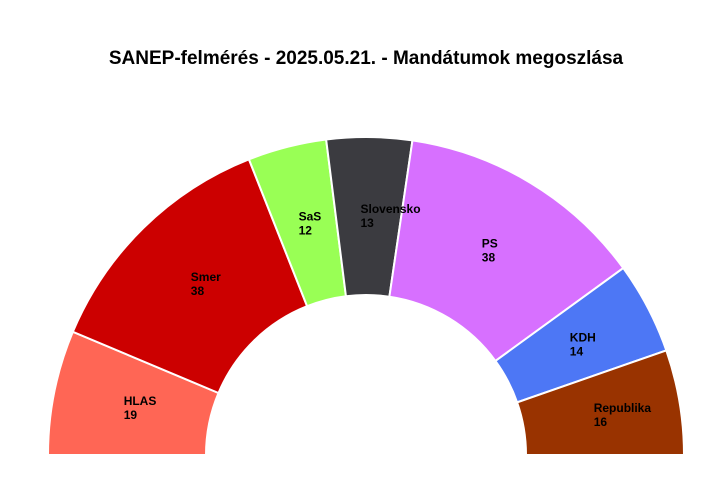  I want to click on segment-ps, so click(506, 251).